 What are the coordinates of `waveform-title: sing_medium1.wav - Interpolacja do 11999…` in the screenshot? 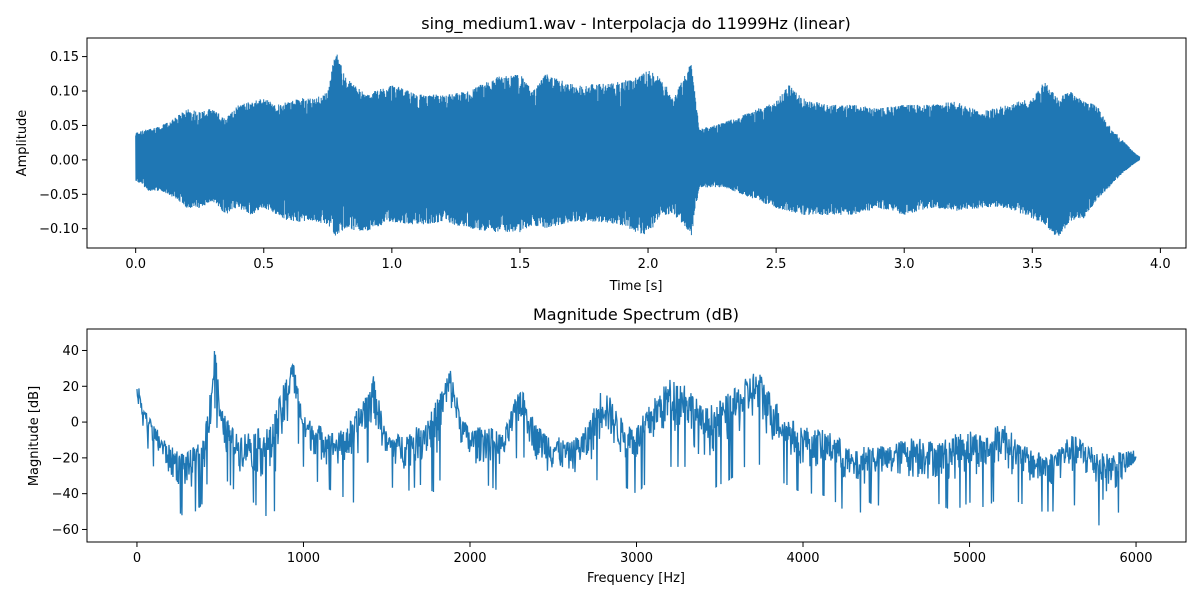 It's located at (635, 24).